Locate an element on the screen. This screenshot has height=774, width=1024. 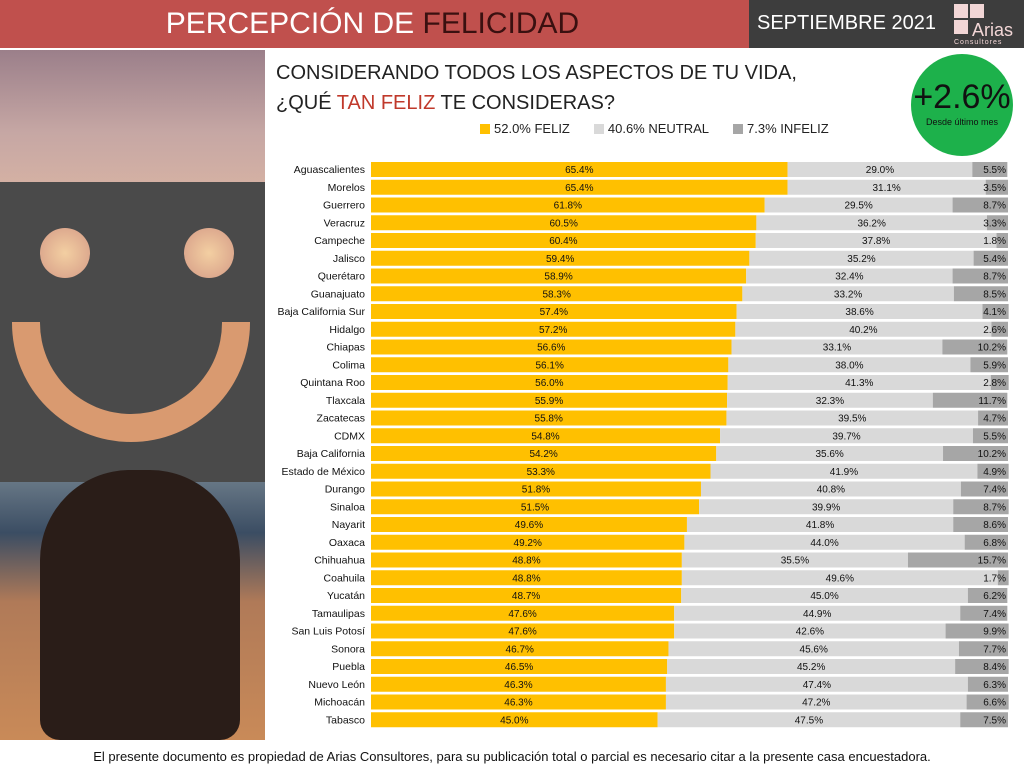
data-label: 49.2% is located at coordinates (528, 543).